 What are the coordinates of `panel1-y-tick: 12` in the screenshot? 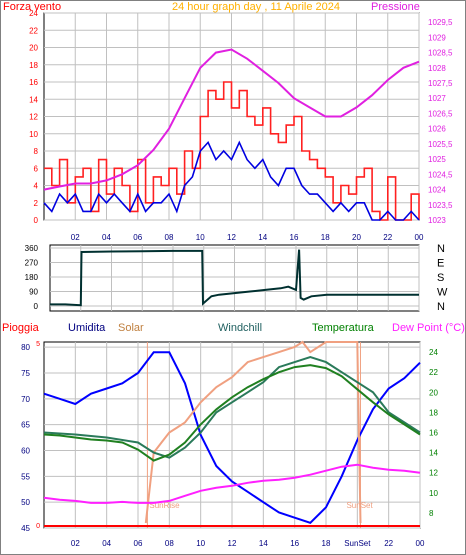 It's located at (33, 117).